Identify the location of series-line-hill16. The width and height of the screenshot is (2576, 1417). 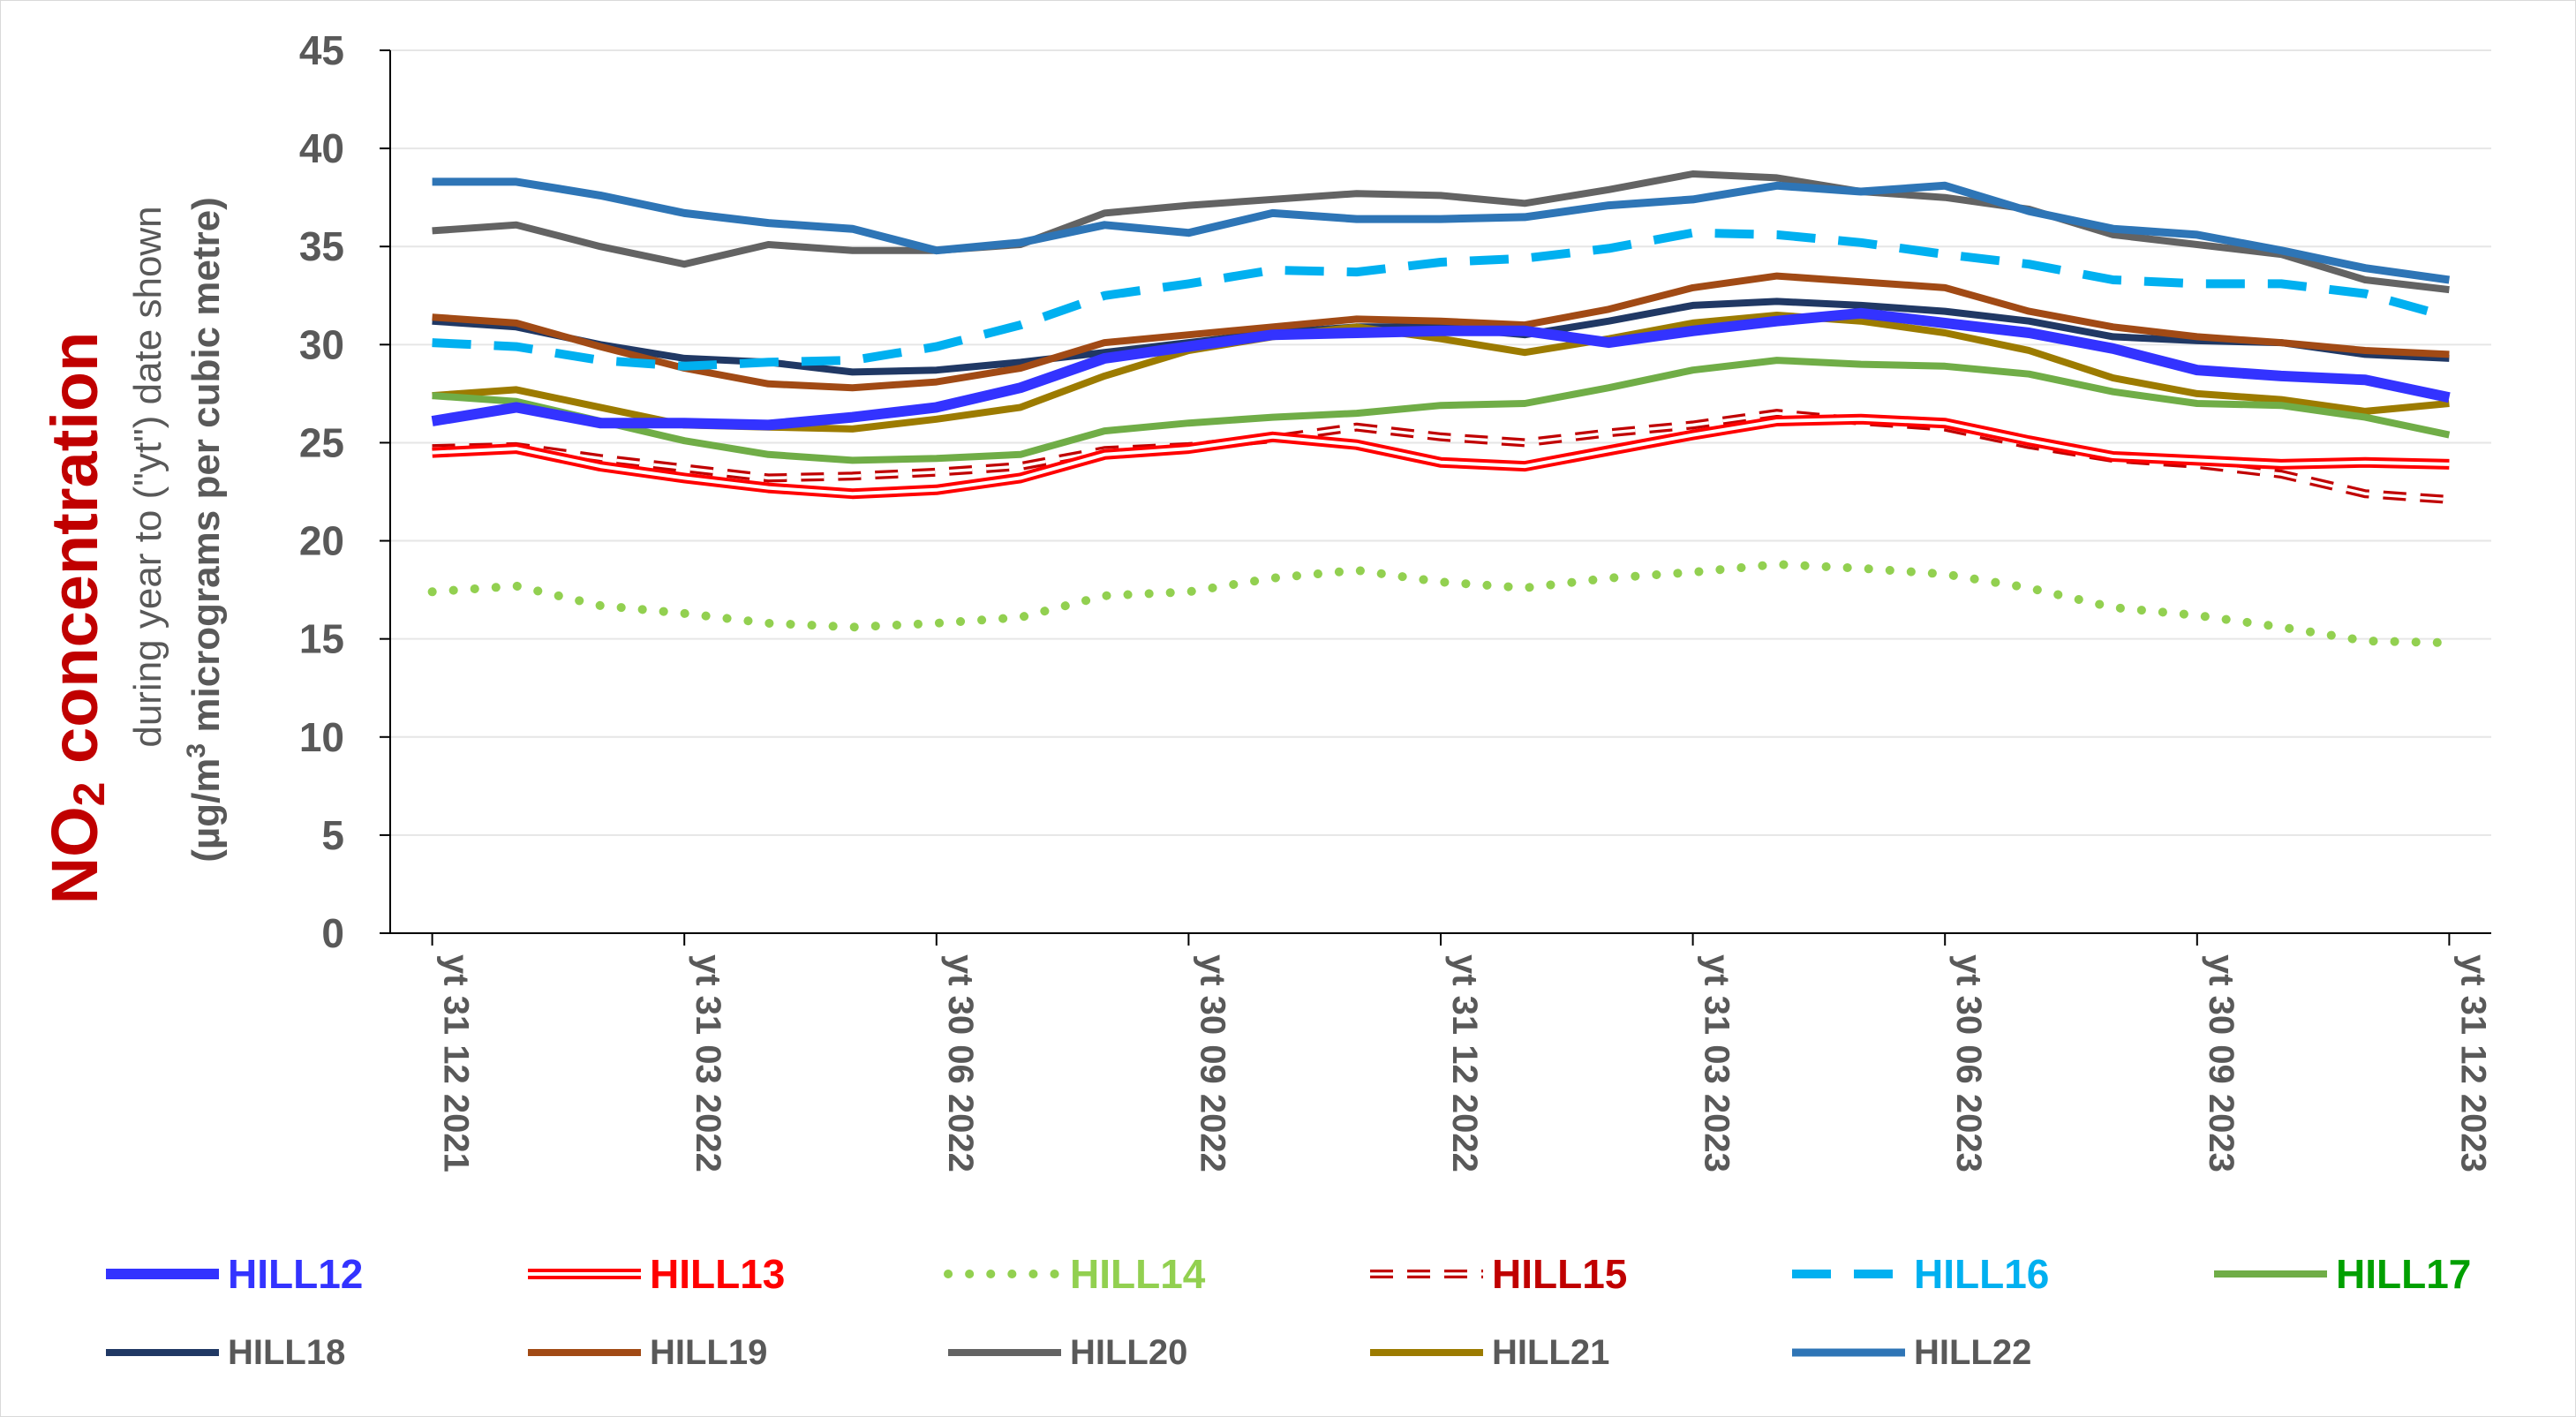
(1442, 299).